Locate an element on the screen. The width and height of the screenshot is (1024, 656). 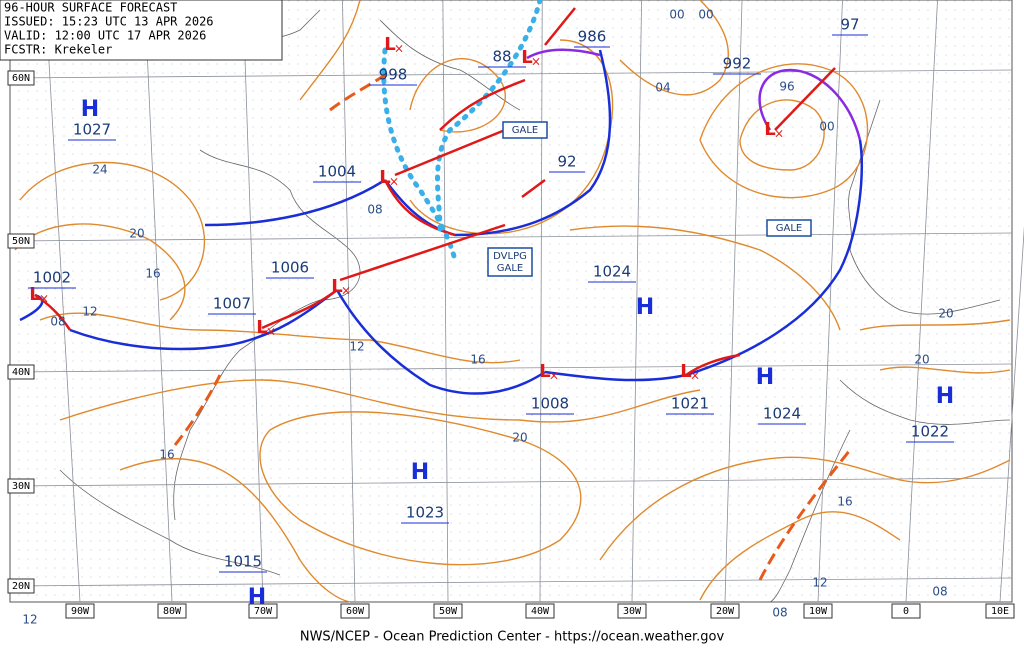
longitude-label: 10E is located at coordinates (1000, 611).